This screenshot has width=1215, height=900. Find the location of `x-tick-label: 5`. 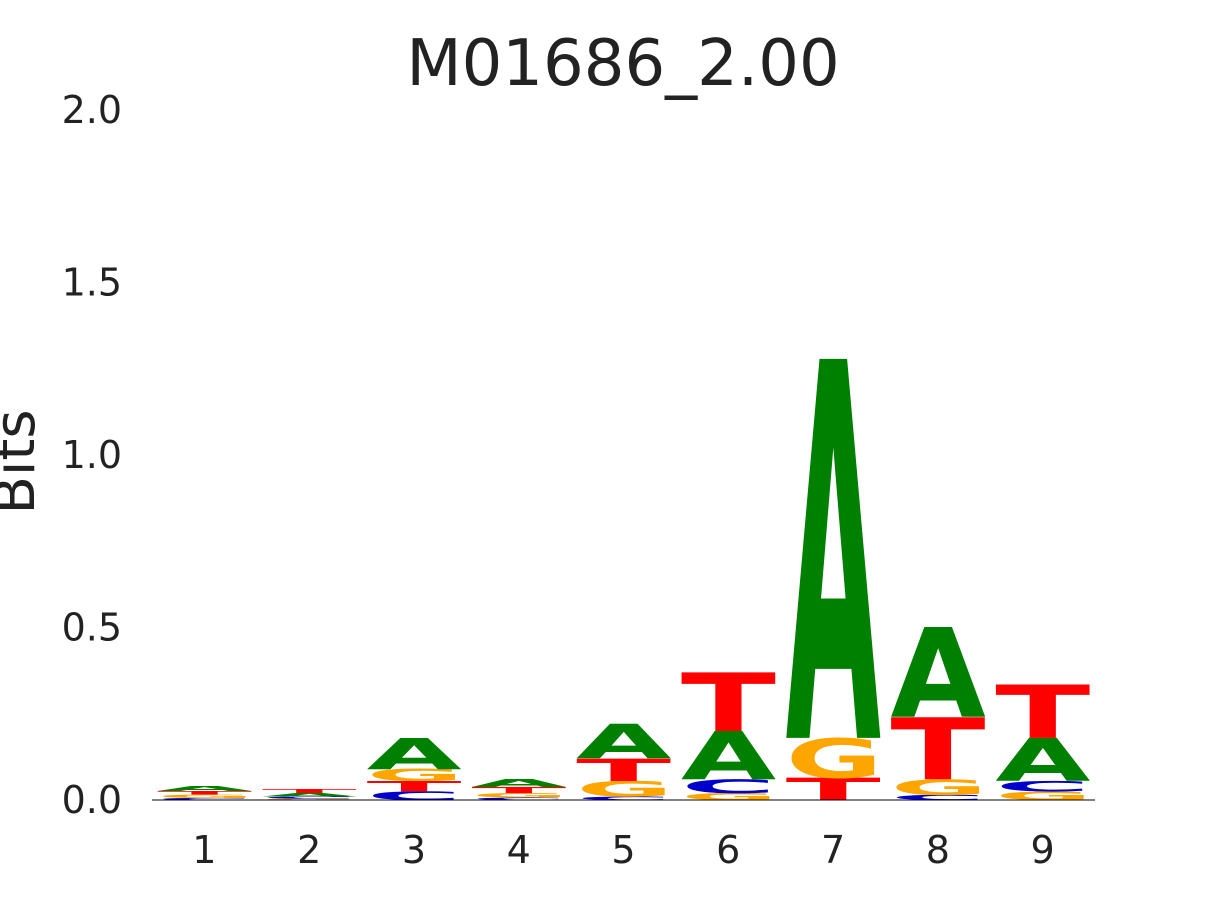

x-tick-label: 5 is located at coordinates (623, 850).